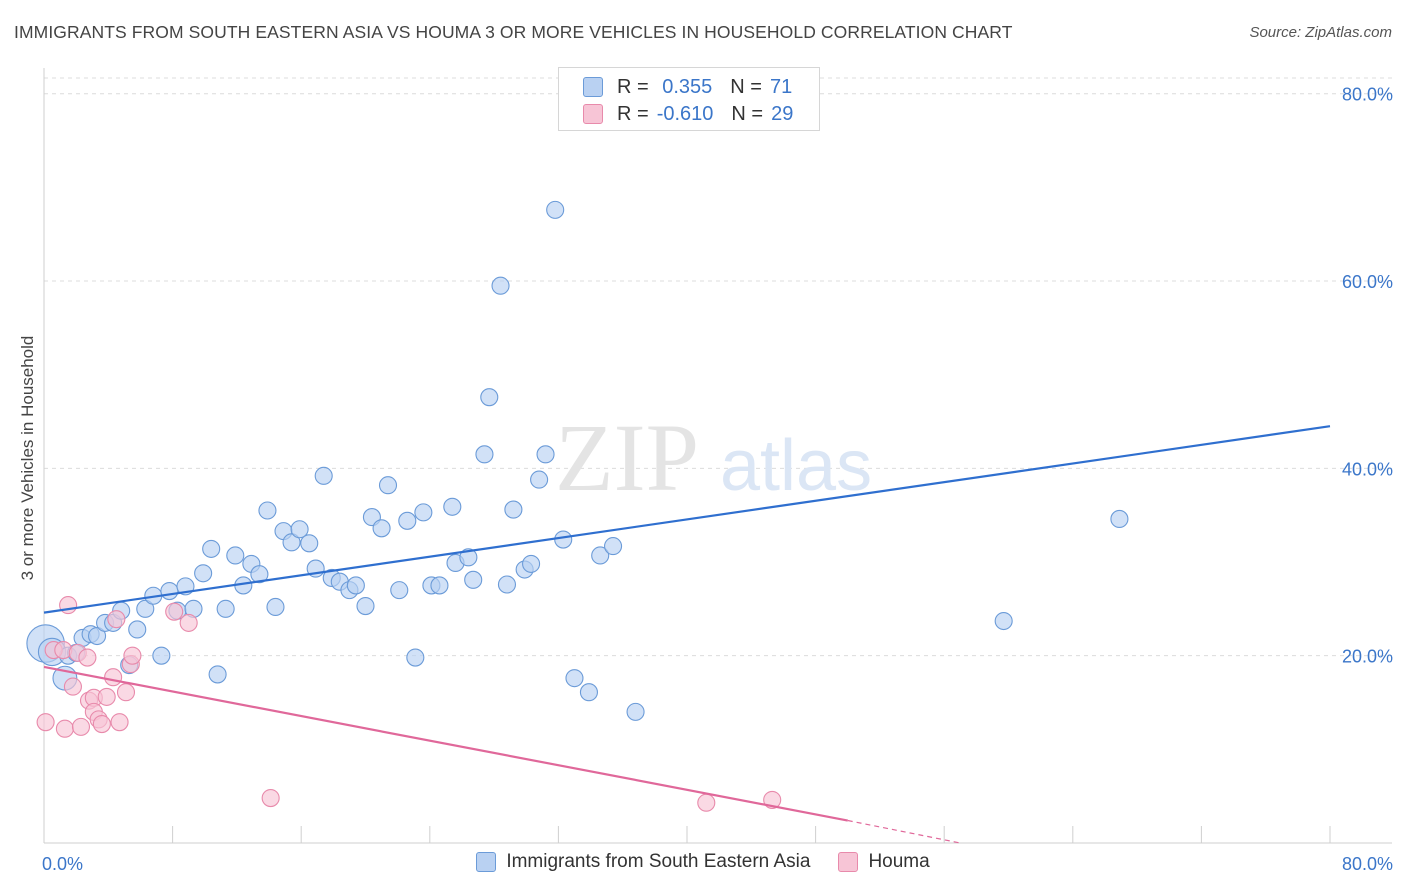 This screenshot has height=892, width=1406. I want to click on legend-n-value: 29, so click(782, 113).